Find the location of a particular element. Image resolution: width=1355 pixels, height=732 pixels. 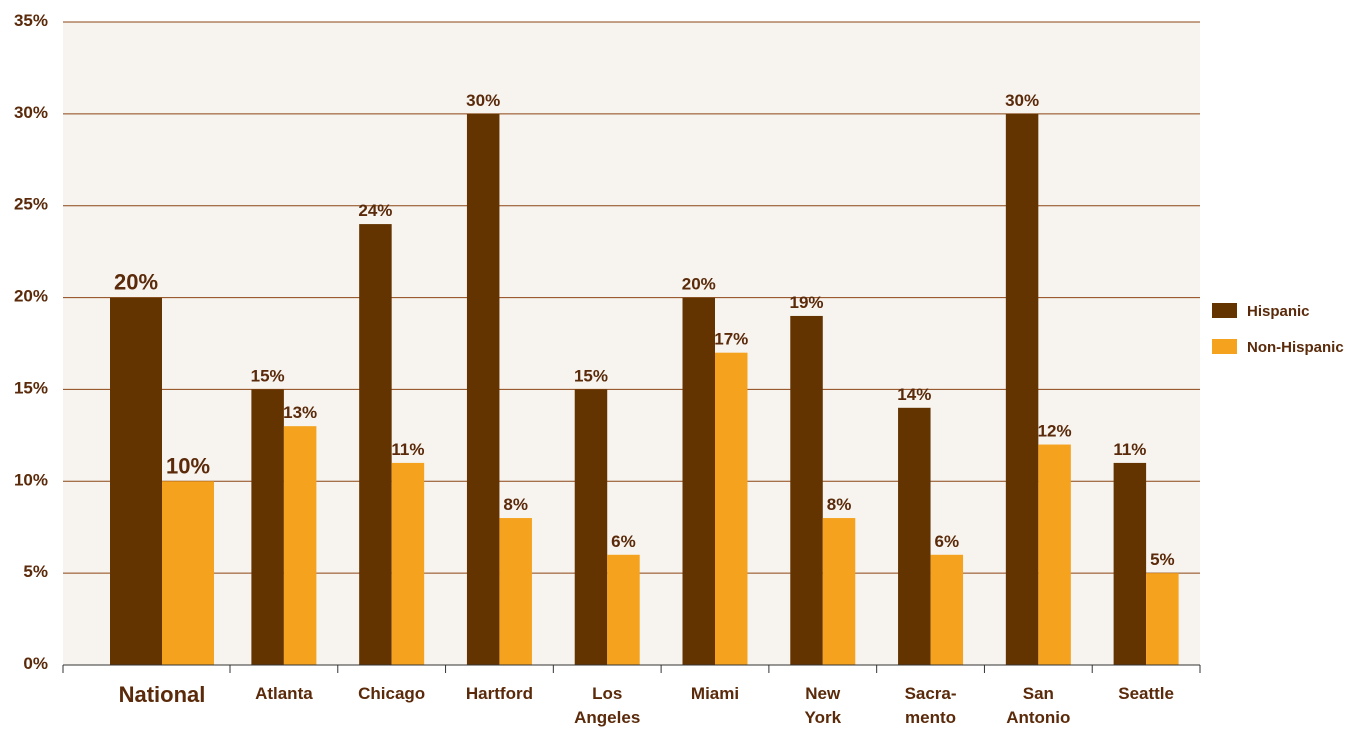

y-tick-label: 20% is located at coordinates (31, 296).